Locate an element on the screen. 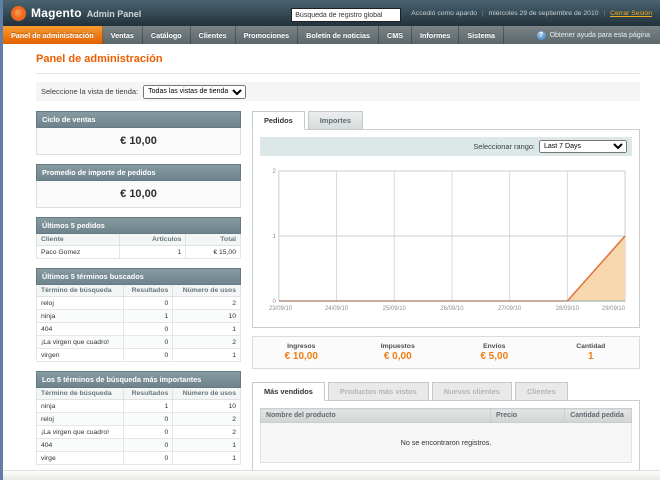 Image resolution: width=660 pixels, height=480 pixels. total-value: € 10,00 is located at coordinates (301, 356).